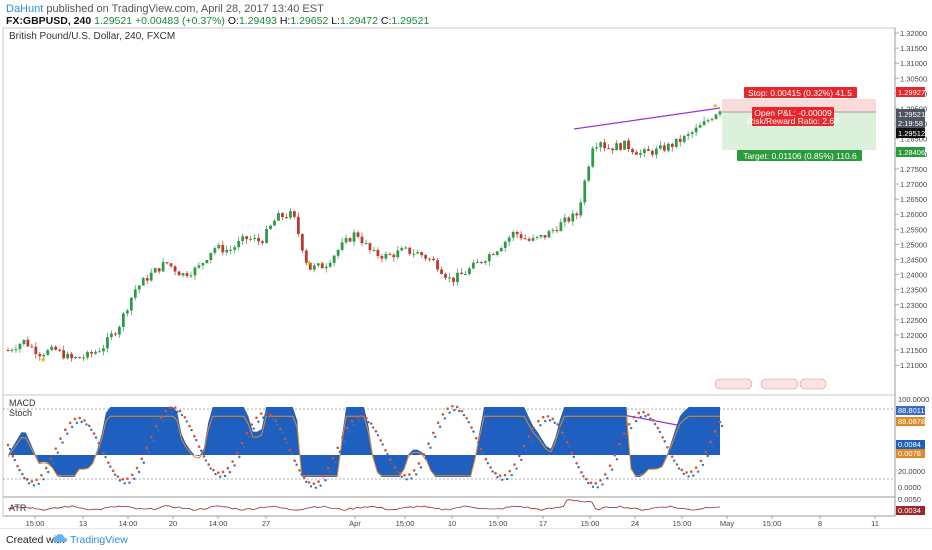 This screenshot has width=932, height=550. I want to click on price-axis-label: 1.28500, so click(913, 139).